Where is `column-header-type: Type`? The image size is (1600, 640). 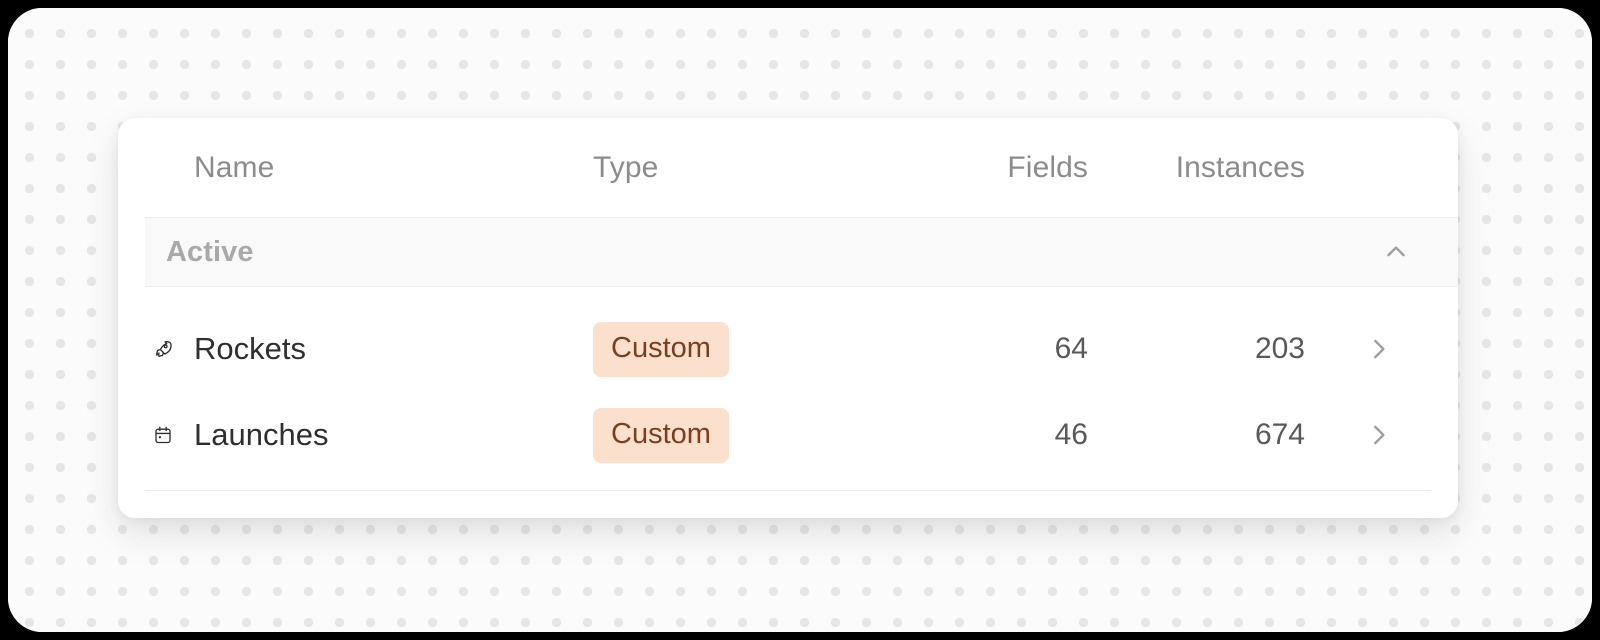
column-header-type: Type is located at coordinates (626, 167).